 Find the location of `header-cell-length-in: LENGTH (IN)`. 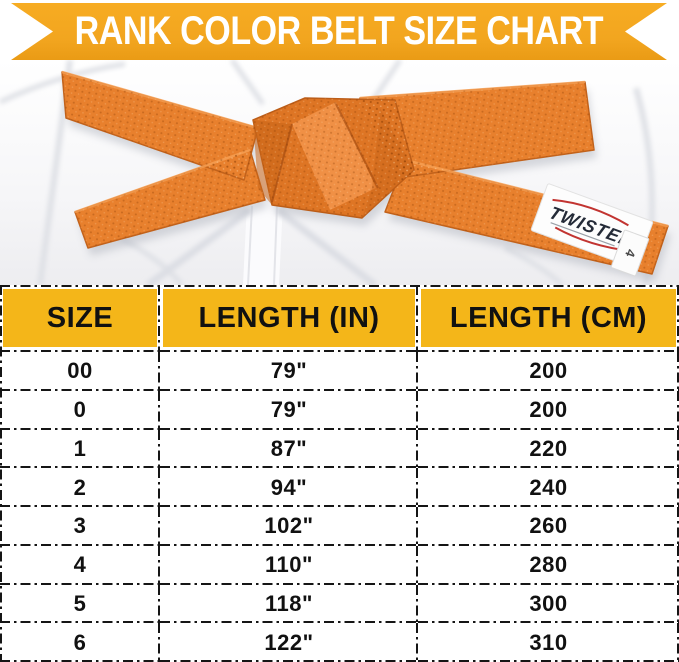

header-cell-length-in: LENGTH (IN) is located at coordinates (289, 318).